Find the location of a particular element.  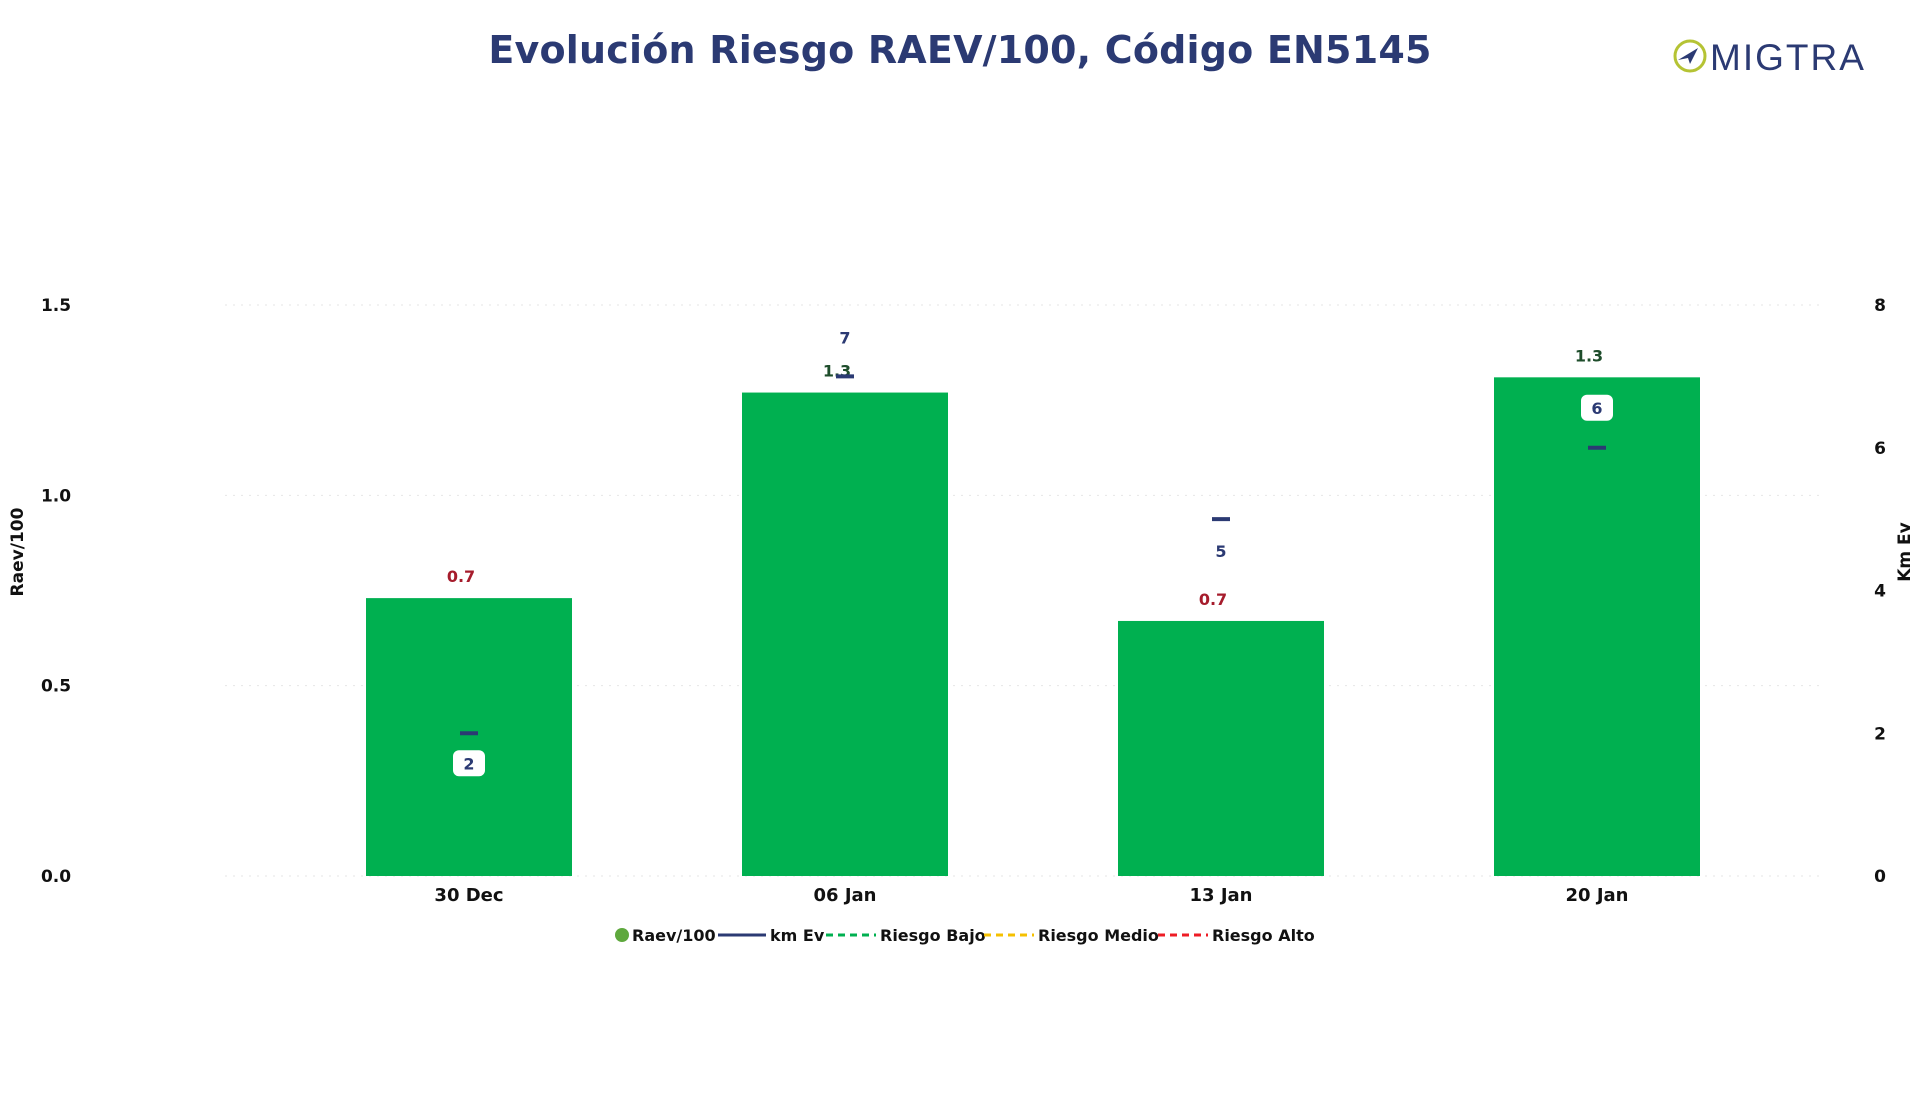

y2-axis-label: Km Ev is located at coordinates (1905, 552).